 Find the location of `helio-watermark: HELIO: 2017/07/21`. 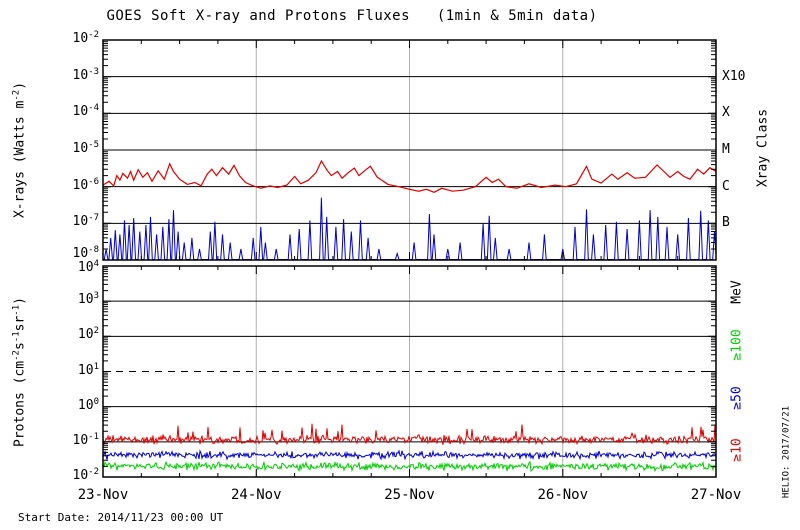

helio-watermark: HELIO: 2017/07/21 is located at coordinates (786, 452).